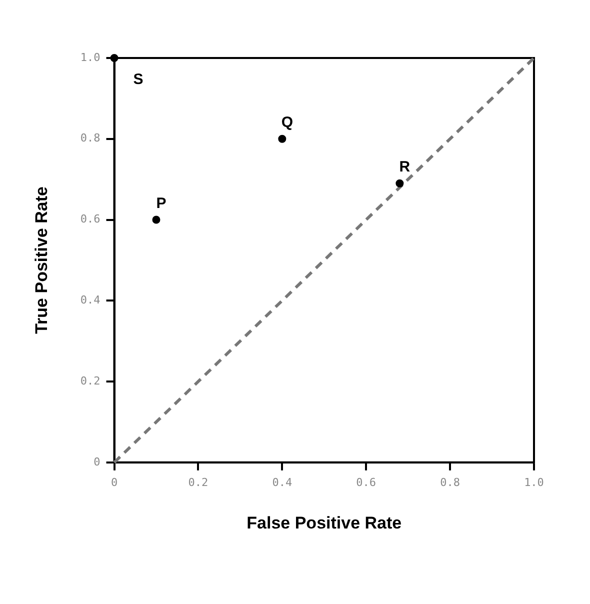 The width and height of the screenshot is (590, 604). Describe the element at coordinates (198, 482) in the screenshot. I see `x-tick-label: 0.2` at that location.